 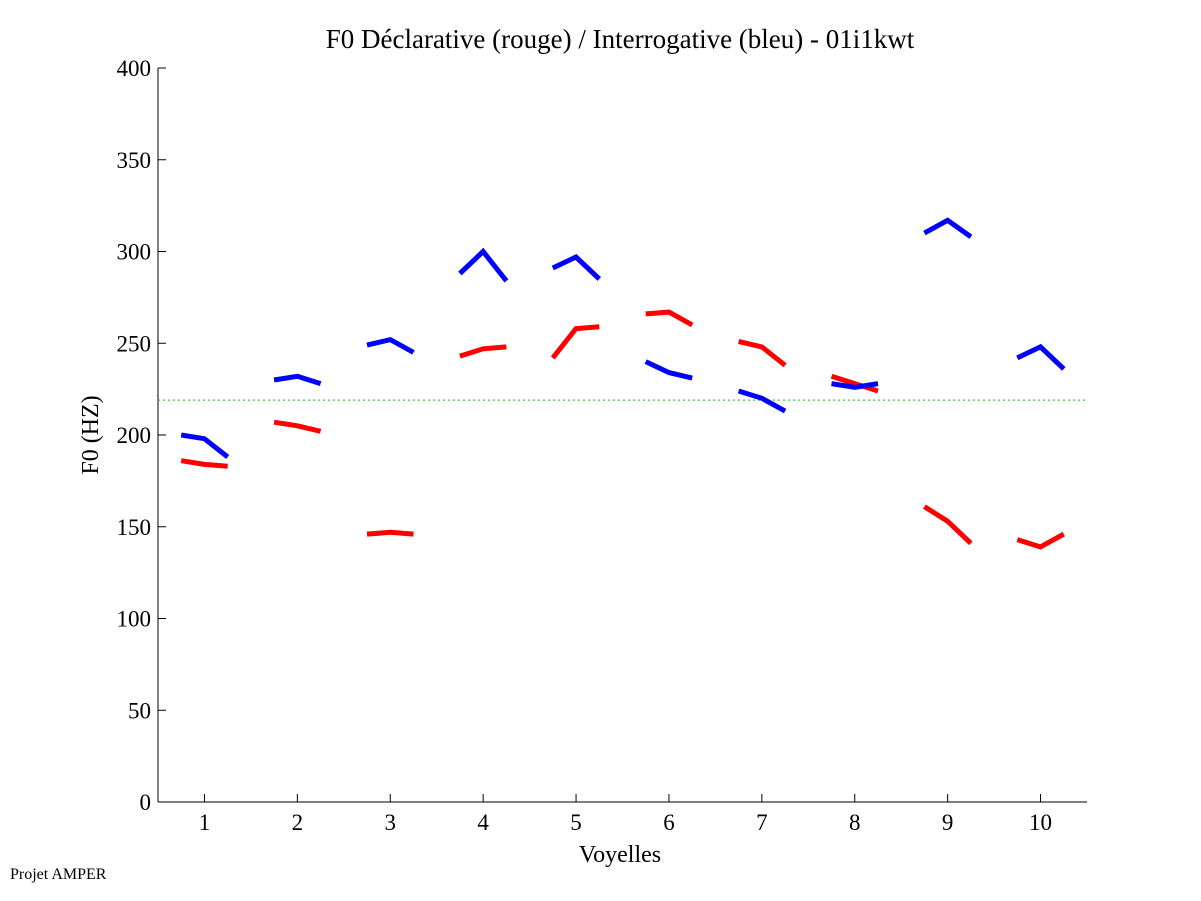 I want to click on y-tick-label: 50, so click(x=139, y=710).